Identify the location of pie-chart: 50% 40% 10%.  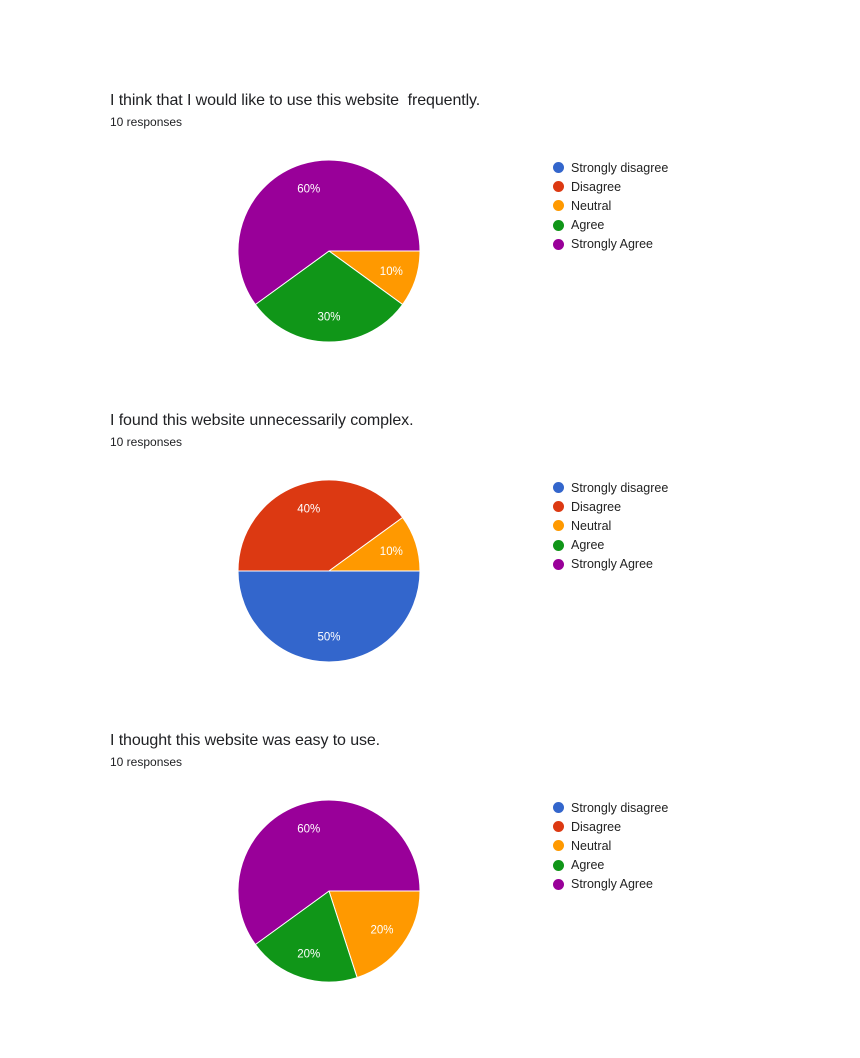
(329, 571).